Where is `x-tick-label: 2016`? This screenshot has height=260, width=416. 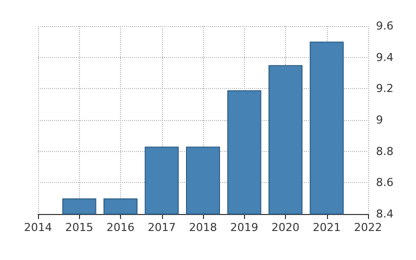
x-tick-label: 2016 is located at coordinates (120, 227).